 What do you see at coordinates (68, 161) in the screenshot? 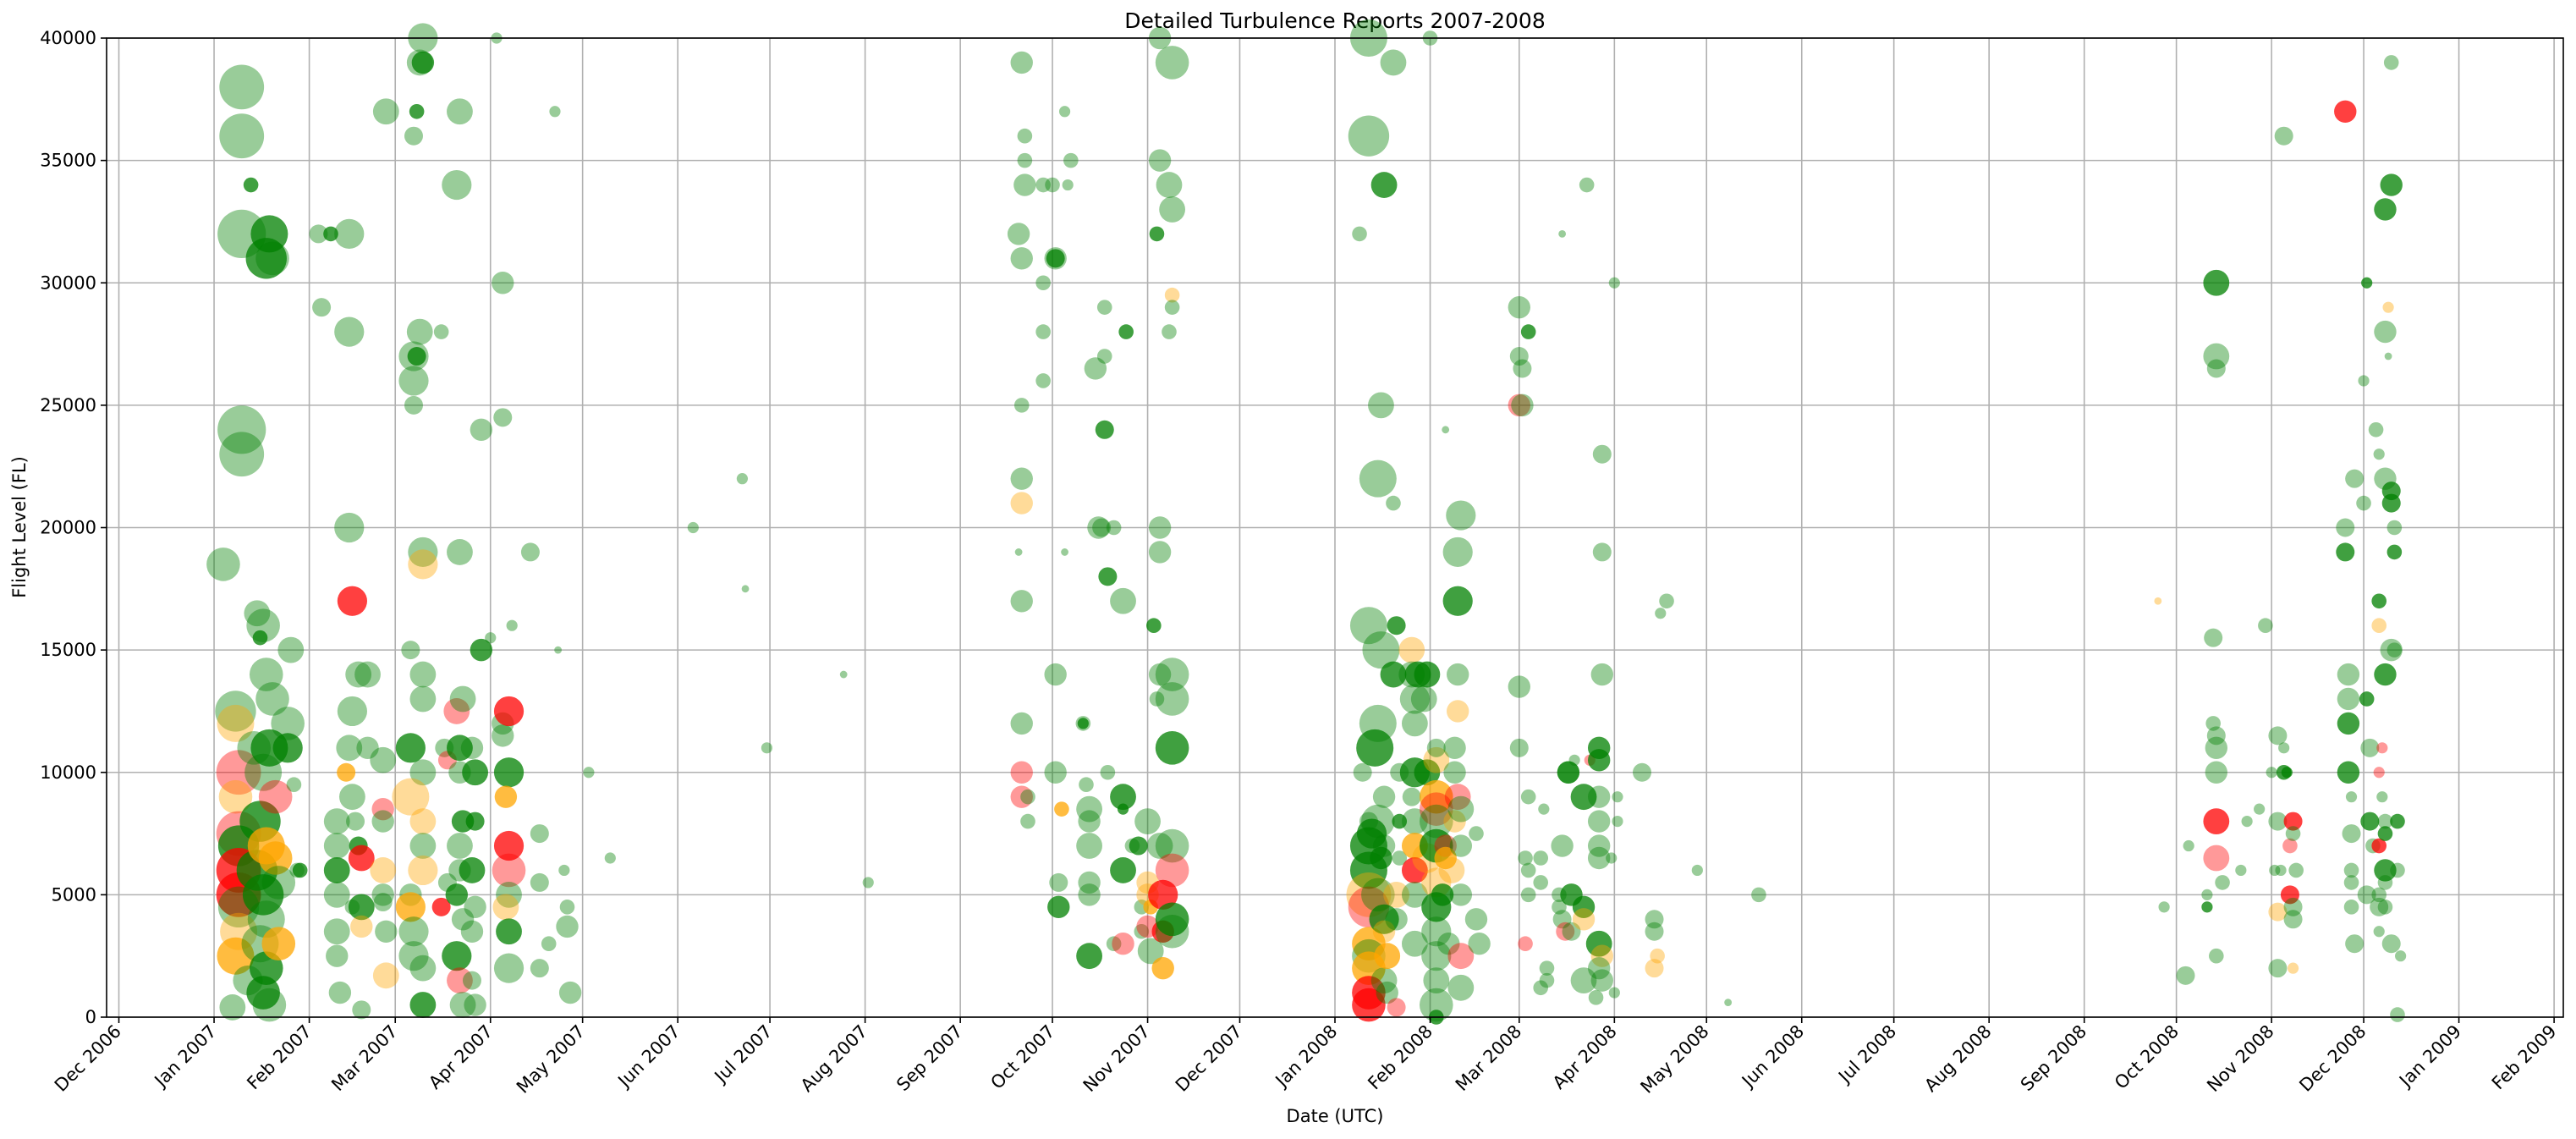
I see `y-tick-label: 35000` at bounding box center [68, 161].